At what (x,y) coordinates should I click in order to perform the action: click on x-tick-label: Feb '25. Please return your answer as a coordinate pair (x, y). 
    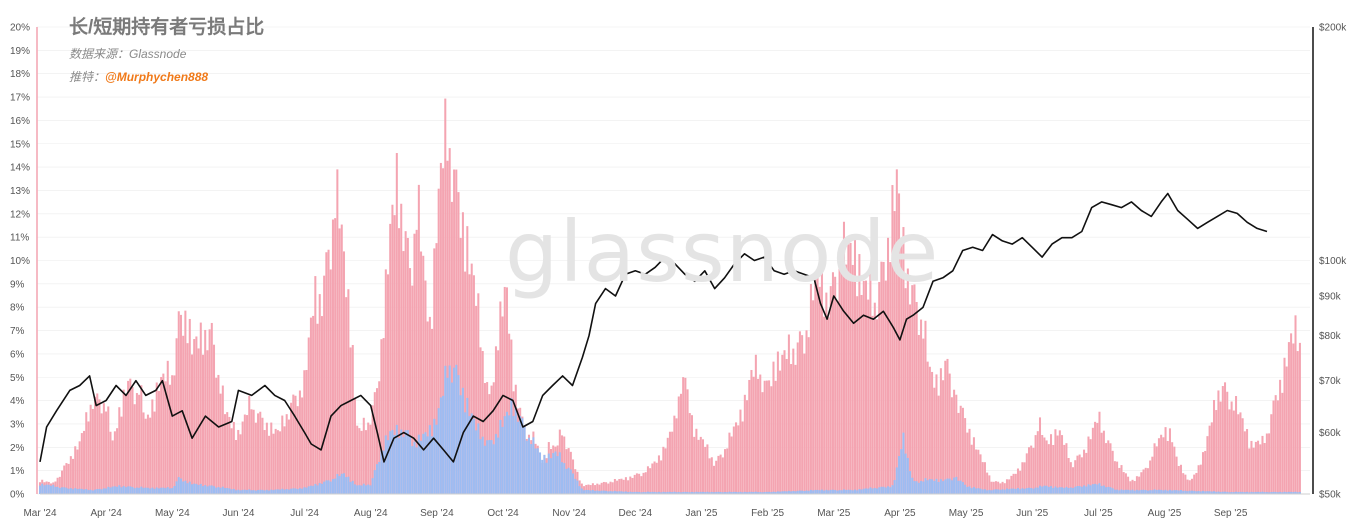
    Looking at the image, I should click on (767, 513).